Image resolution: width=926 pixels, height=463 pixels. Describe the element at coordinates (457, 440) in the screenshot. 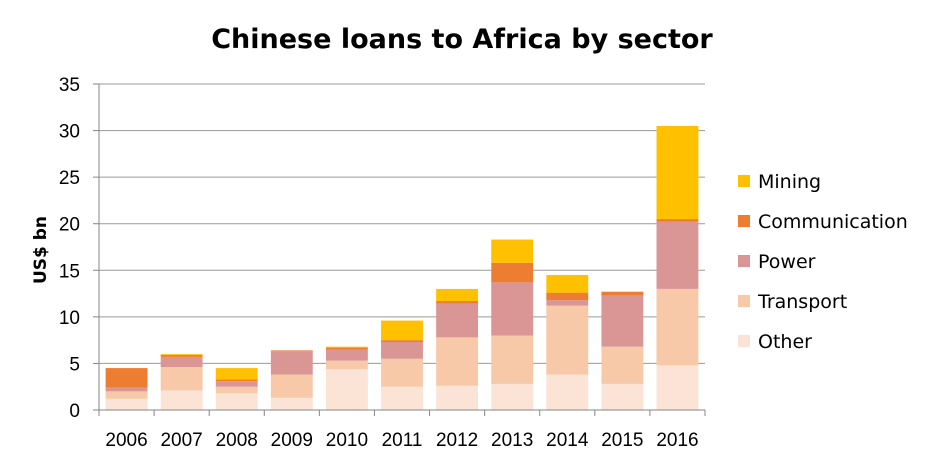

I see `x-tick-label: 2012` at that location.